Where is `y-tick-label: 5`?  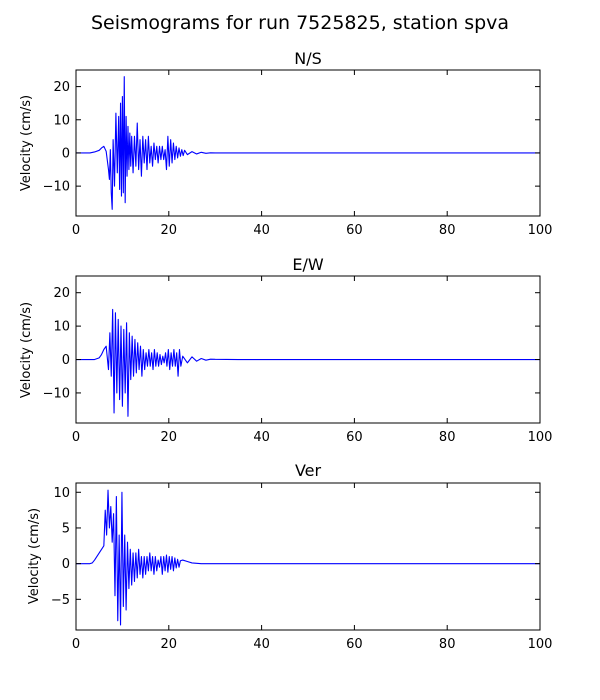
y-tick-label: 5 is located at coordinates (66, 528).